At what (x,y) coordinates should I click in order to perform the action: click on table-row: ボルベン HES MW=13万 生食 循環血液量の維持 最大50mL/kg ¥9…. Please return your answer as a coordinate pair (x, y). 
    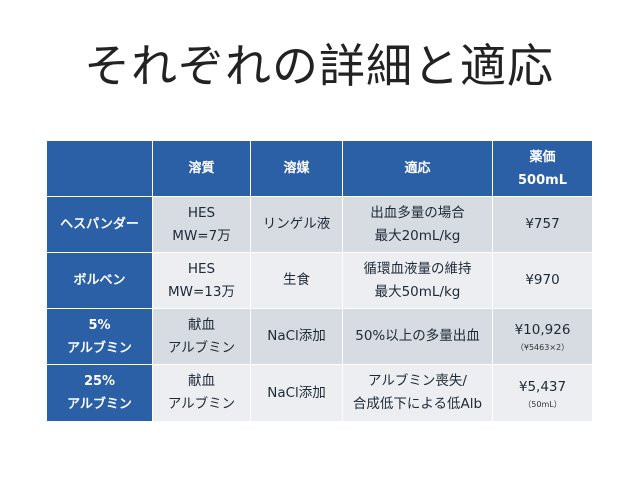
    Looking at the image, I should click on (319, 280).